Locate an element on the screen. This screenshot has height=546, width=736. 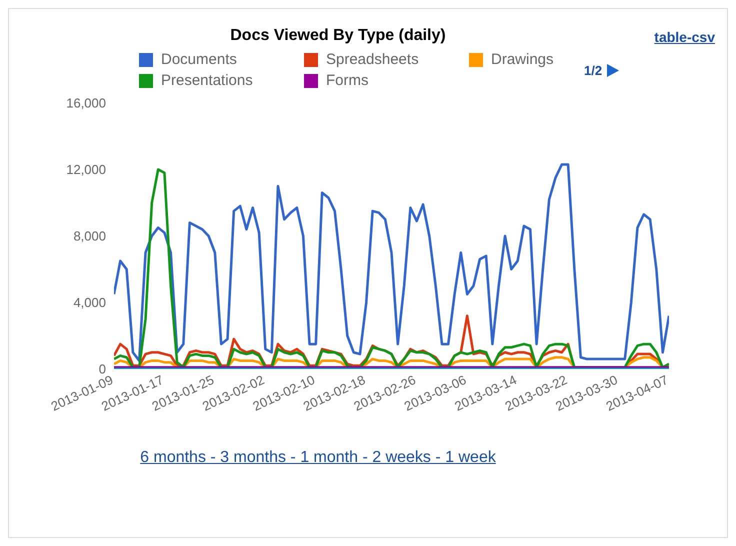
legend-label: Spreadsheets is located at coordinates (372, 59).